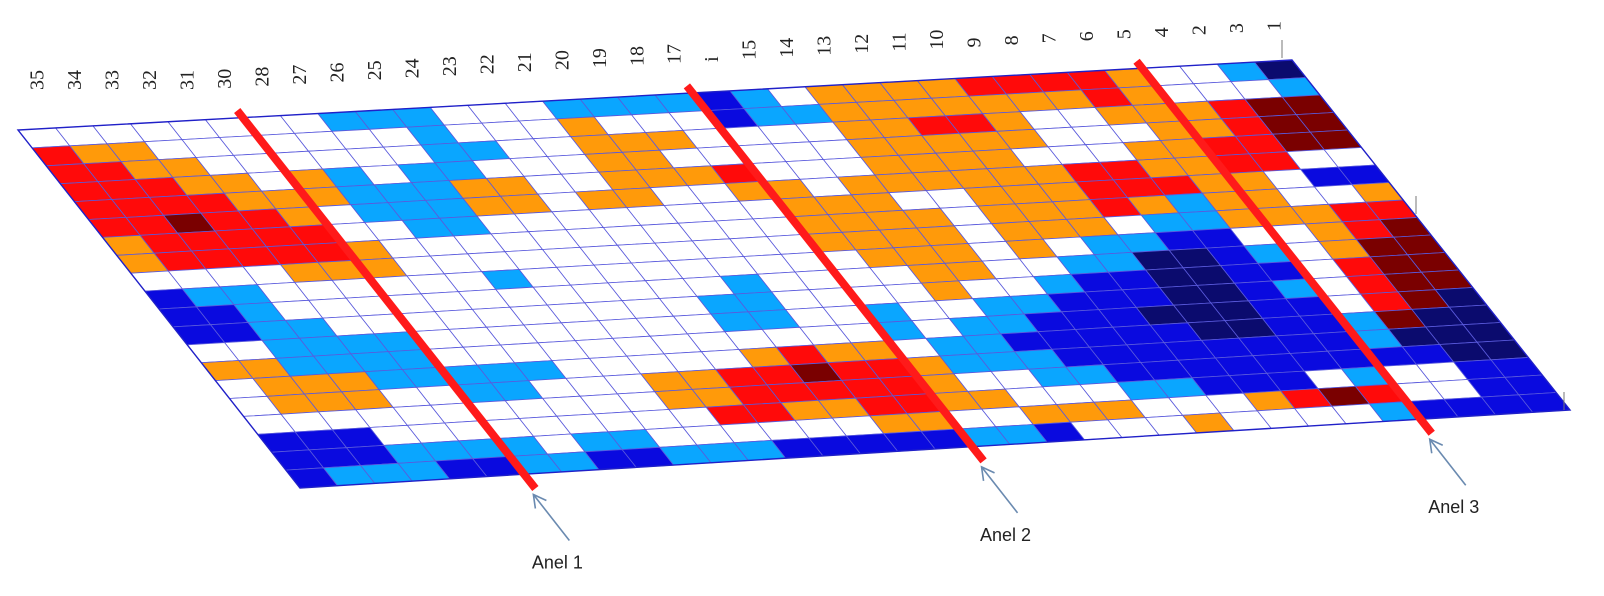 This screenshot has height=596, width=1604. I want to click on column-label-26: 26, so click(338, 73).